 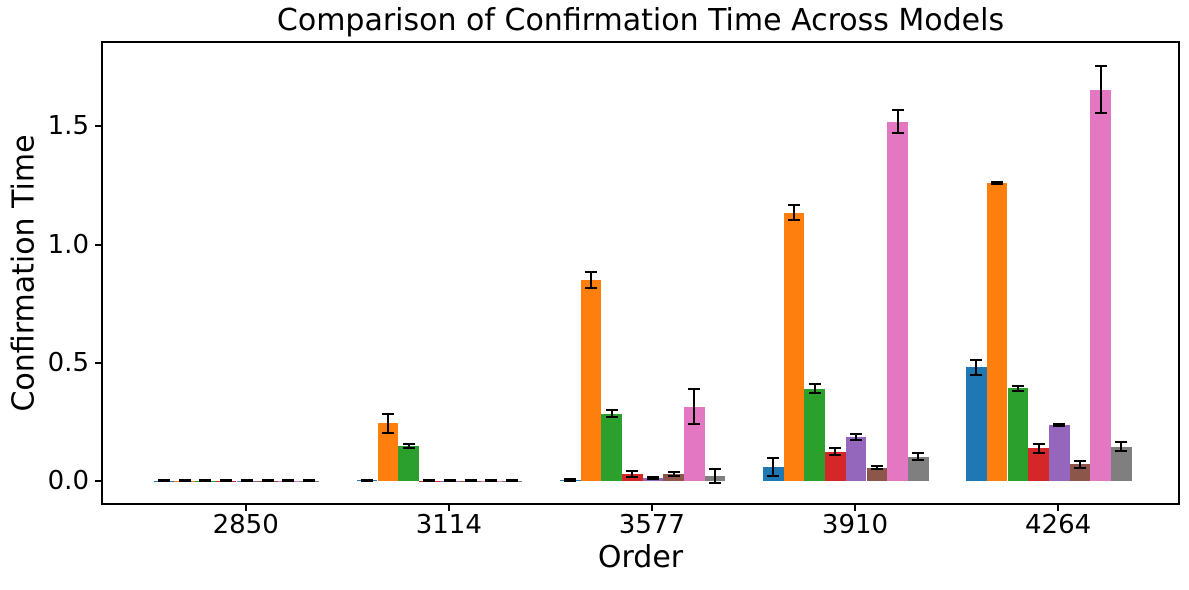 I want to click on y-tick-label-0.5: 0.5, so click(x=68, y=362).